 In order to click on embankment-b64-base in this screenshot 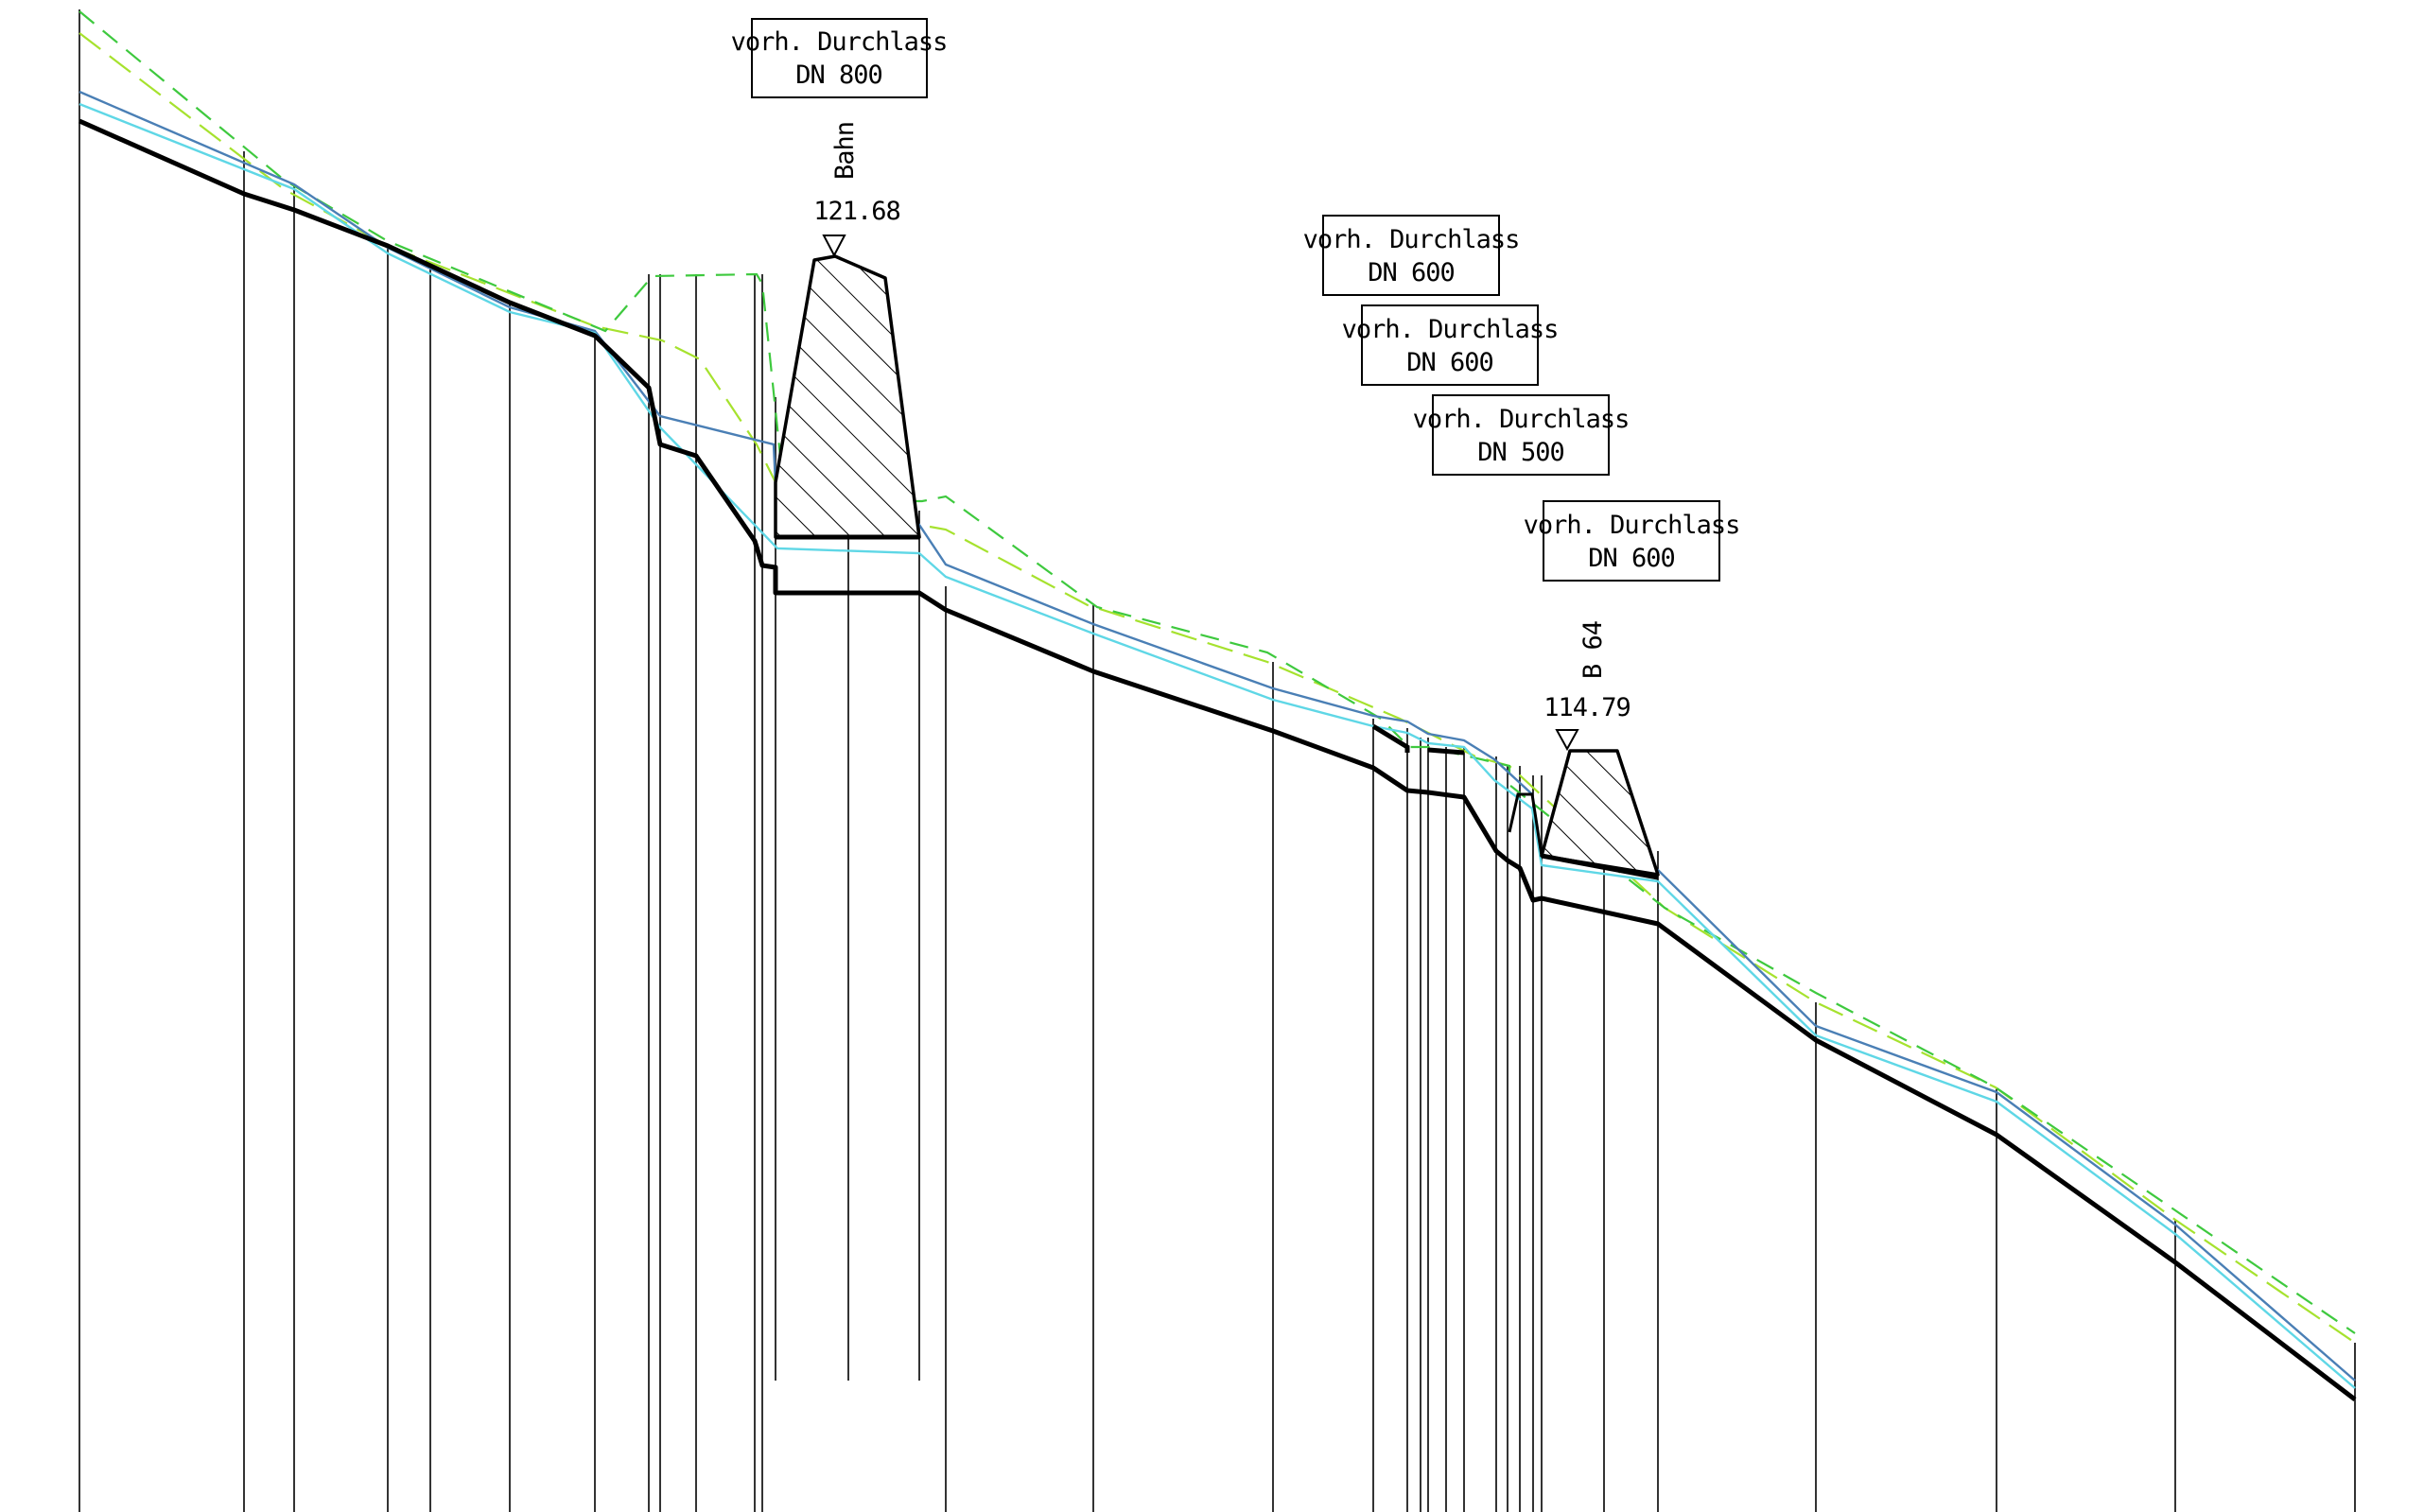, I will do `click(1600, 866)`.